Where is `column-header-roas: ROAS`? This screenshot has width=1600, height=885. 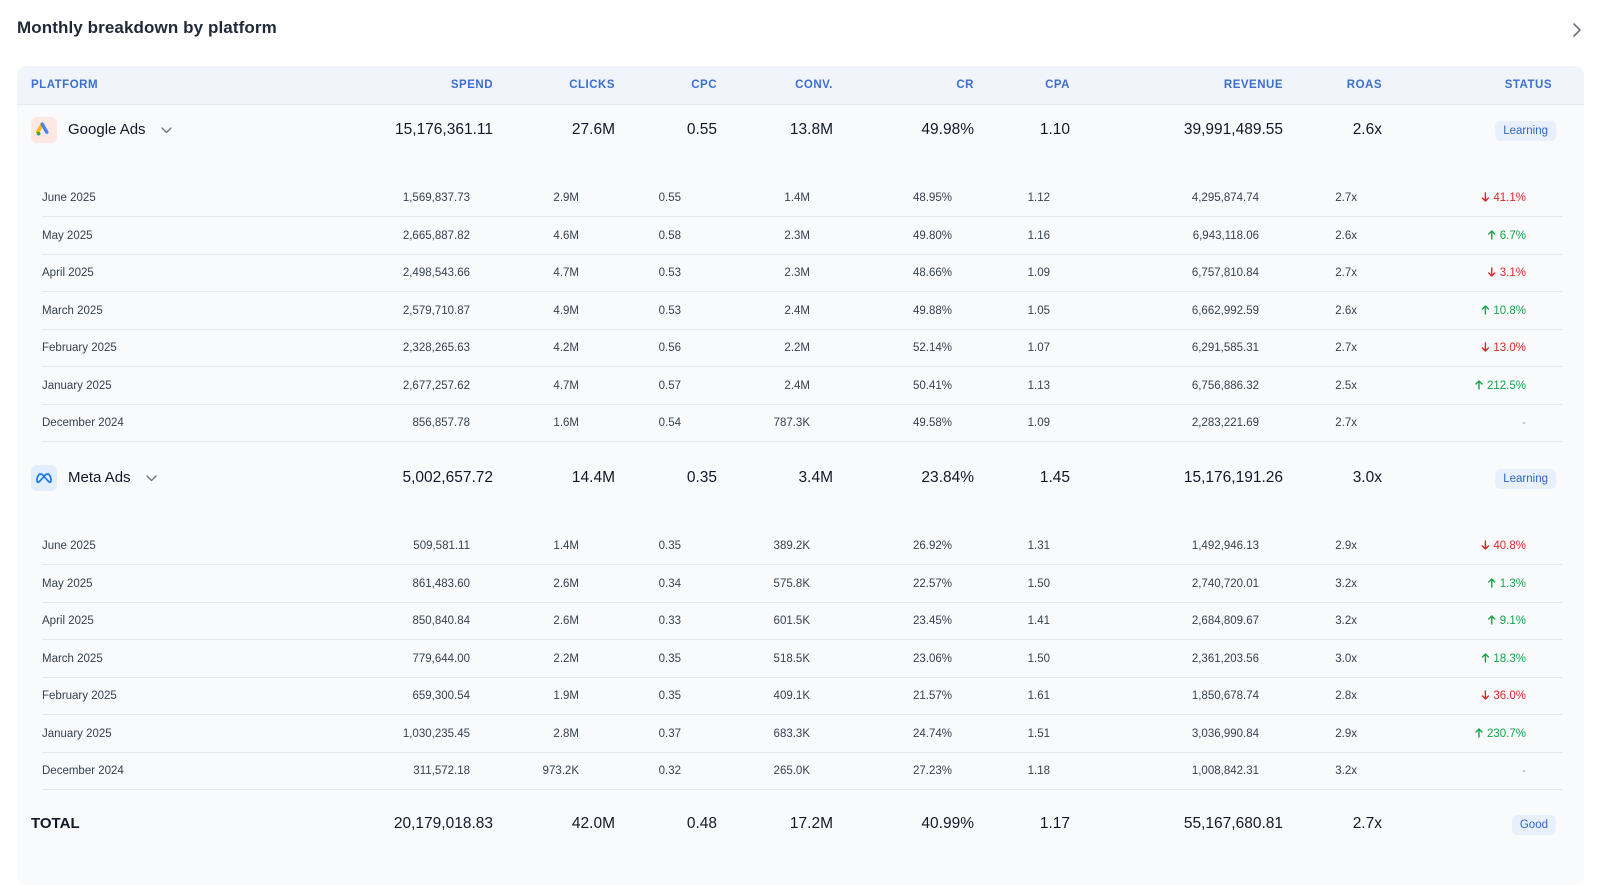 column-header-roas: ROAS is located at coordinates (1364, 85).